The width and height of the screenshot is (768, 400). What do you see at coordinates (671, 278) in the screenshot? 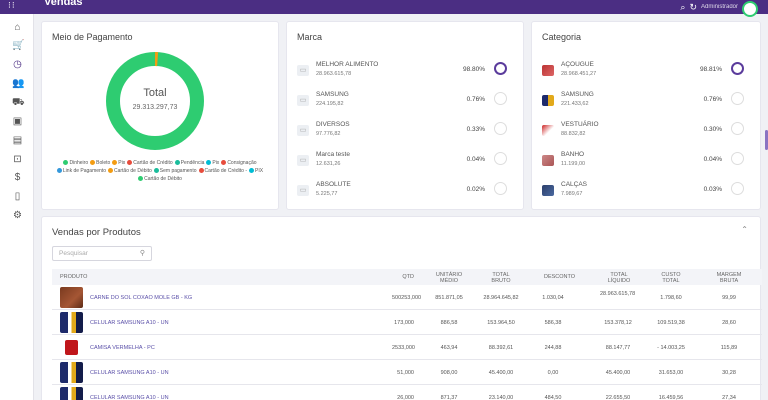
I see `col-custo: CUSTO TOTAL` at bounding box center [671, 278].